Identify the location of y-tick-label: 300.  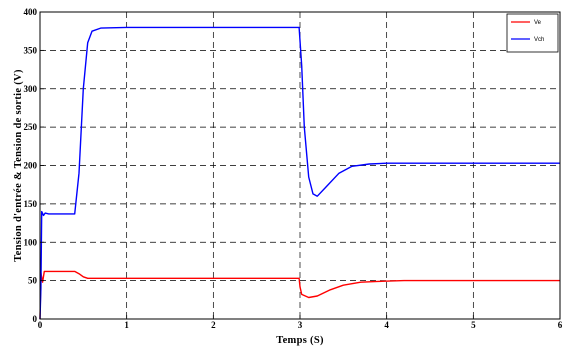
(31, 89).